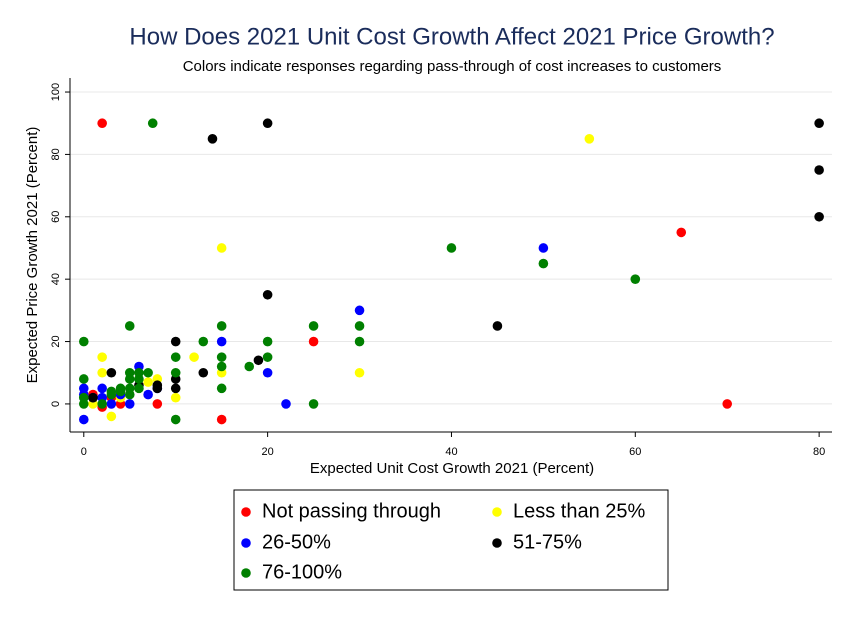  Describe the element at coordinates (56, 217) in the screenshot. I see `y-tick-label: 60` at that location.